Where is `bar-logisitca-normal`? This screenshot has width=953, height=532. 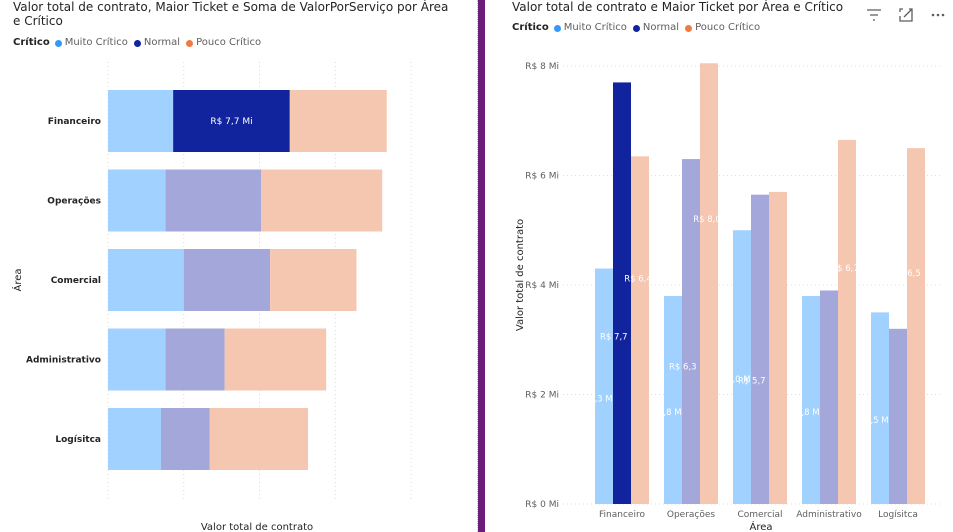 bar-logisitca-normal is located at coordinates (185, 439).